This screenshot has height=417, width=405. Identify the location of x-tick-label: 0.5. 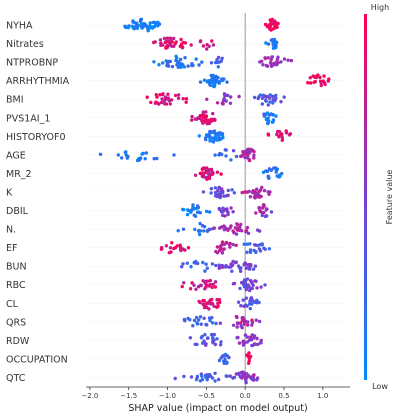
(283, 396).